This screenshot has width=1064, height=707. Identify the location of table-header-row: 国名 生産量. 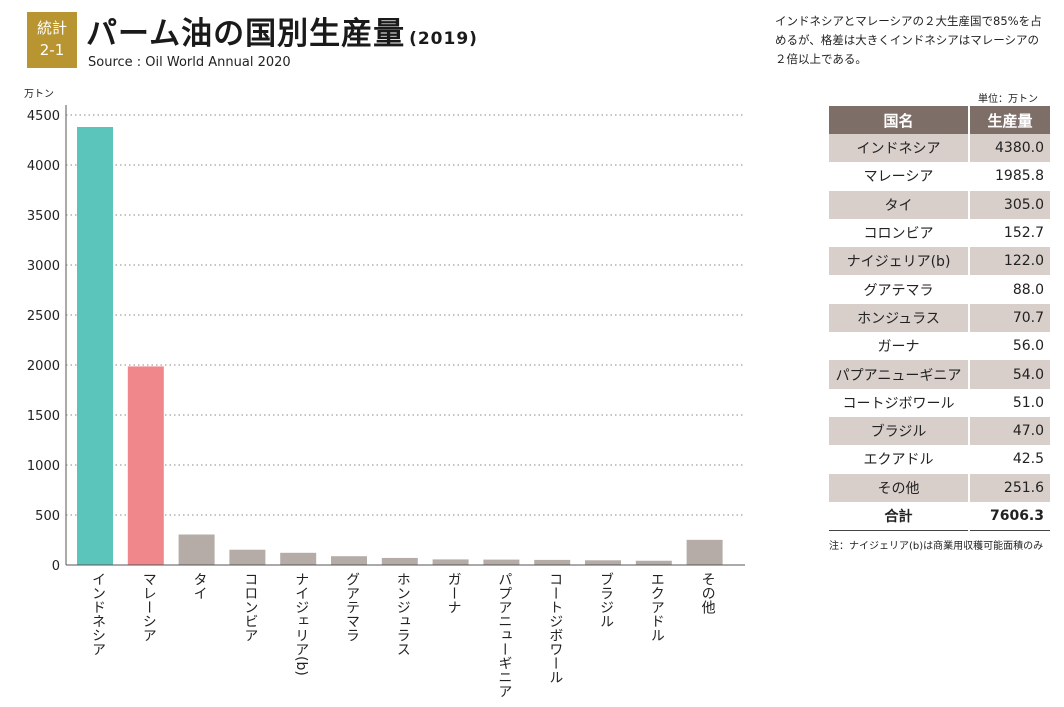
(939, 120).